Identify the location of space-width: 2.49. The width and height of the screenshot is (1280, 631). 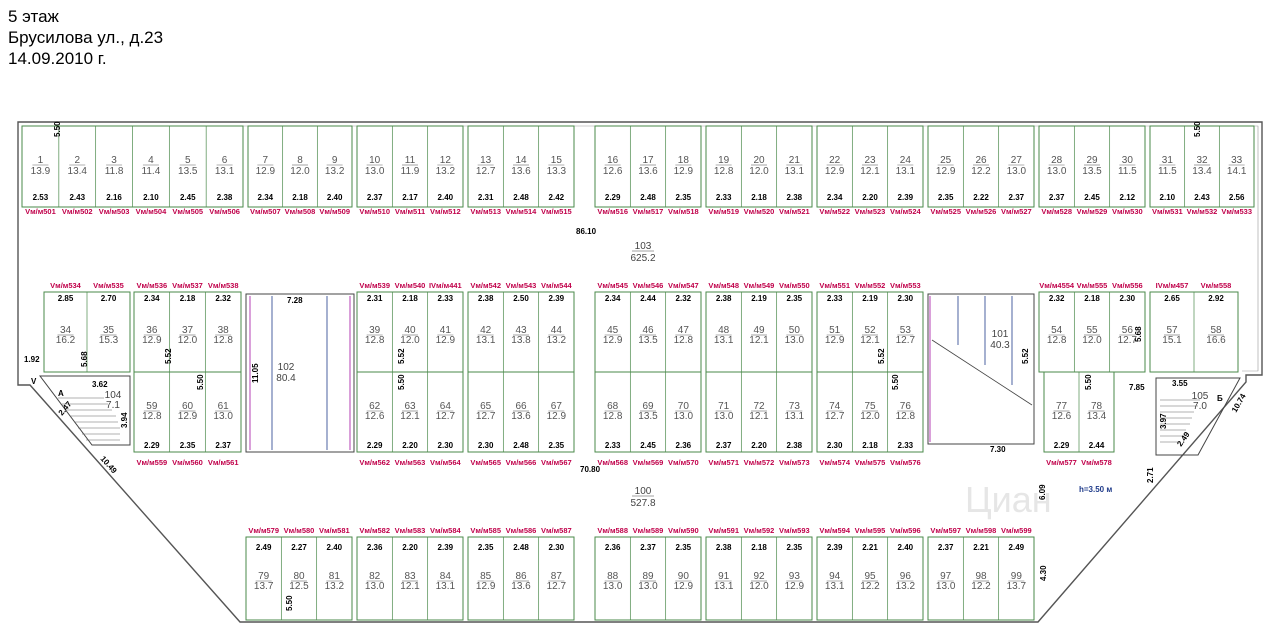
(1017, 547).